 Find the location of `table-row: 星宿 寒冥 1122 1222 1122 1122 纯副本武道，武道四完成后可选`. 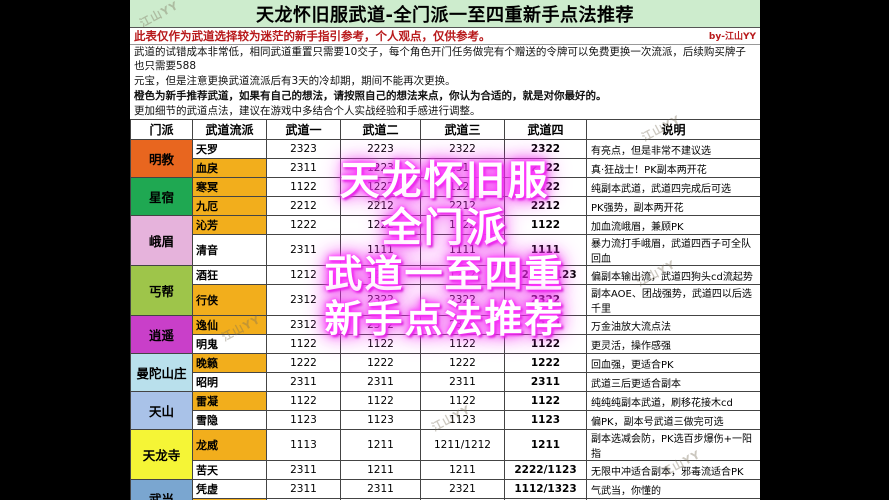

table-row: 星宿 寒冥 1122 1222 1122 1122 纯副本武道，武道四完成后可选 is located at coordinates (445, 196).